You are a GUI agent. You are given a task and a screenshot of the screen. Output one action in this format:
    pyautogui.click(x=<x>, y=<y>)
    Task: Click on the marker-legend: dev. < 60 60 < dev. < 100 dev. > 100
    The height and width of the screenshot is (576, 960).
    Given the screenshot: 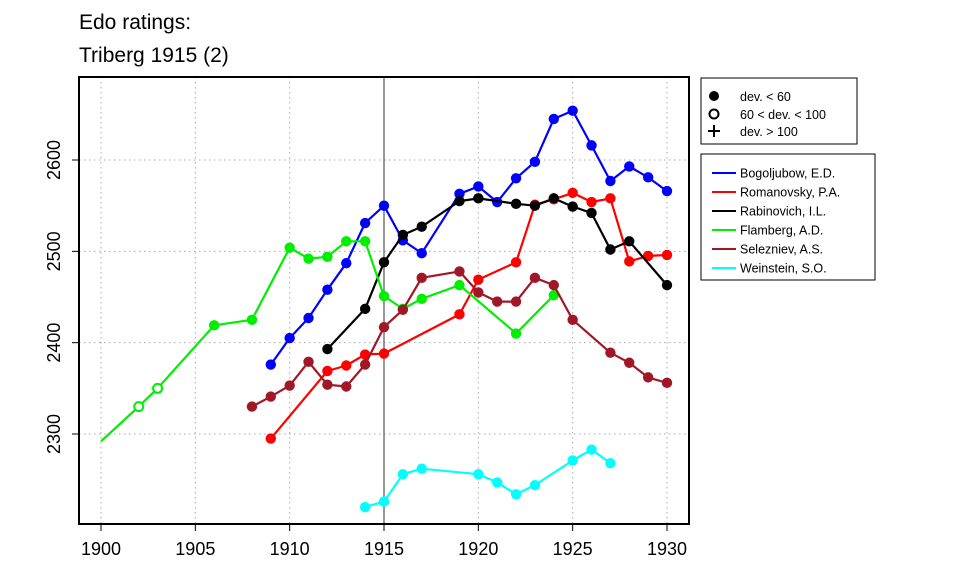 What is the action you would take?
    pyautogui.click(x=779, y=111)
    